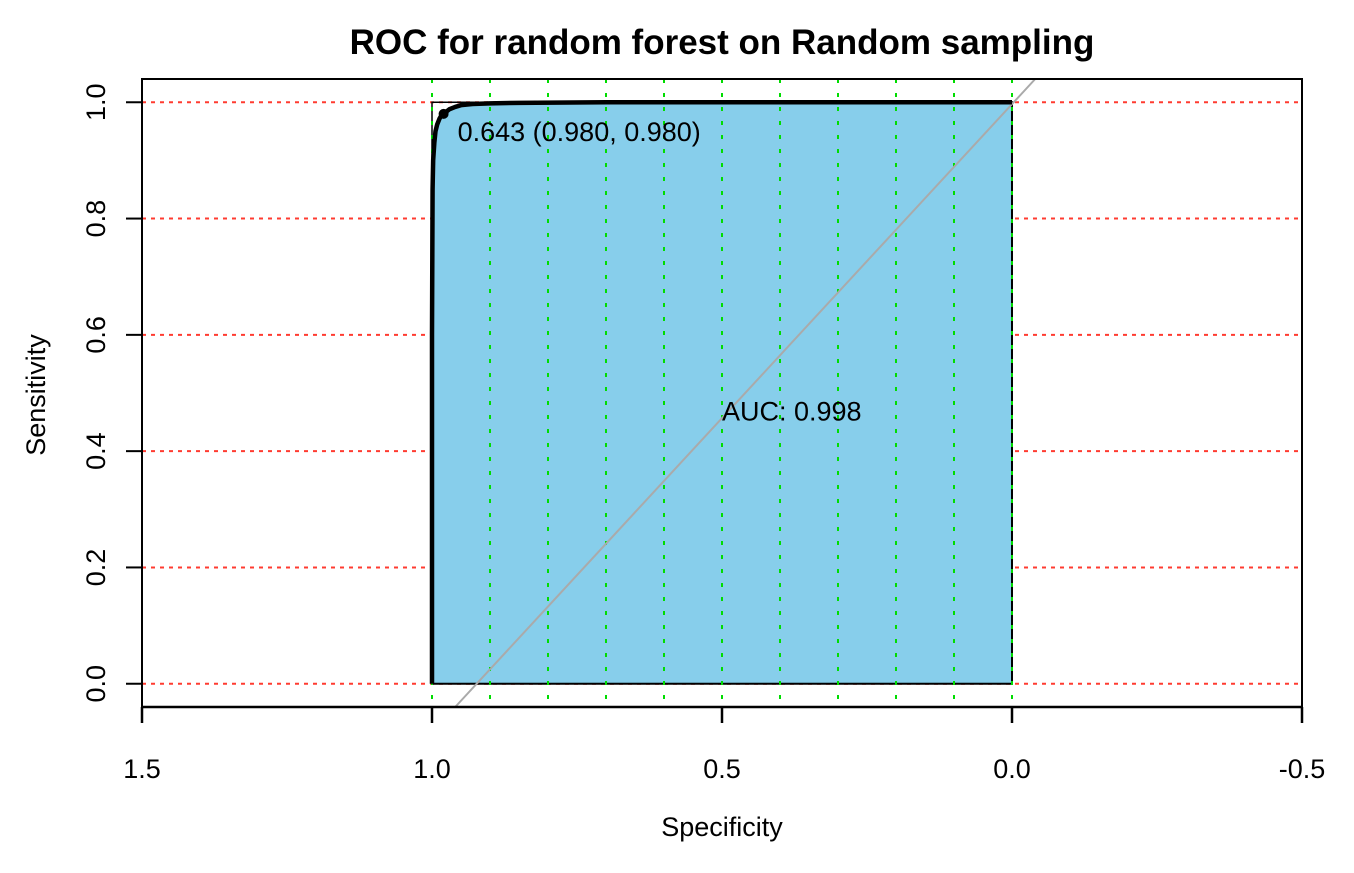 The width and height of the screenshot is (1354, 873). What do you see at coordinates (722, 827) in the screenshot?
I see `x-axis-label: Specificity` at bounding box center [722, 827].